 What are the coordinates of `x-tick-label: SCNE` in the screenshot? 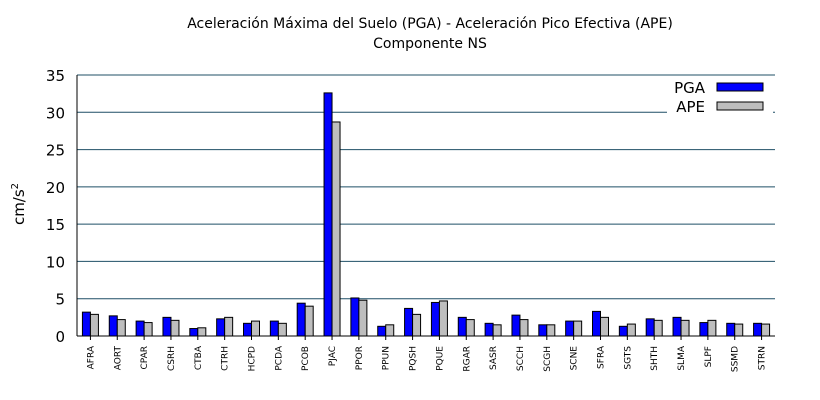 It's located at (575, 358).